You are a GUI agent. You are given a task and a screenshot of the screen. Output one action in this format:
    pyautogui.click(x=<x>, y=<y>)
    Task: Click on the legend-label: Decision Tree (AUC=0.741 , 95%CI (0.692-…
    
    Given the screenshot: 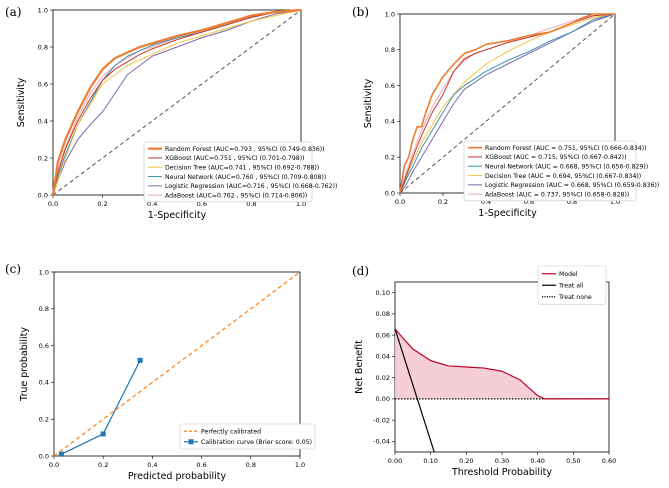 What is the action you would take?
    pyautogui.click(x=242, y=167)
    